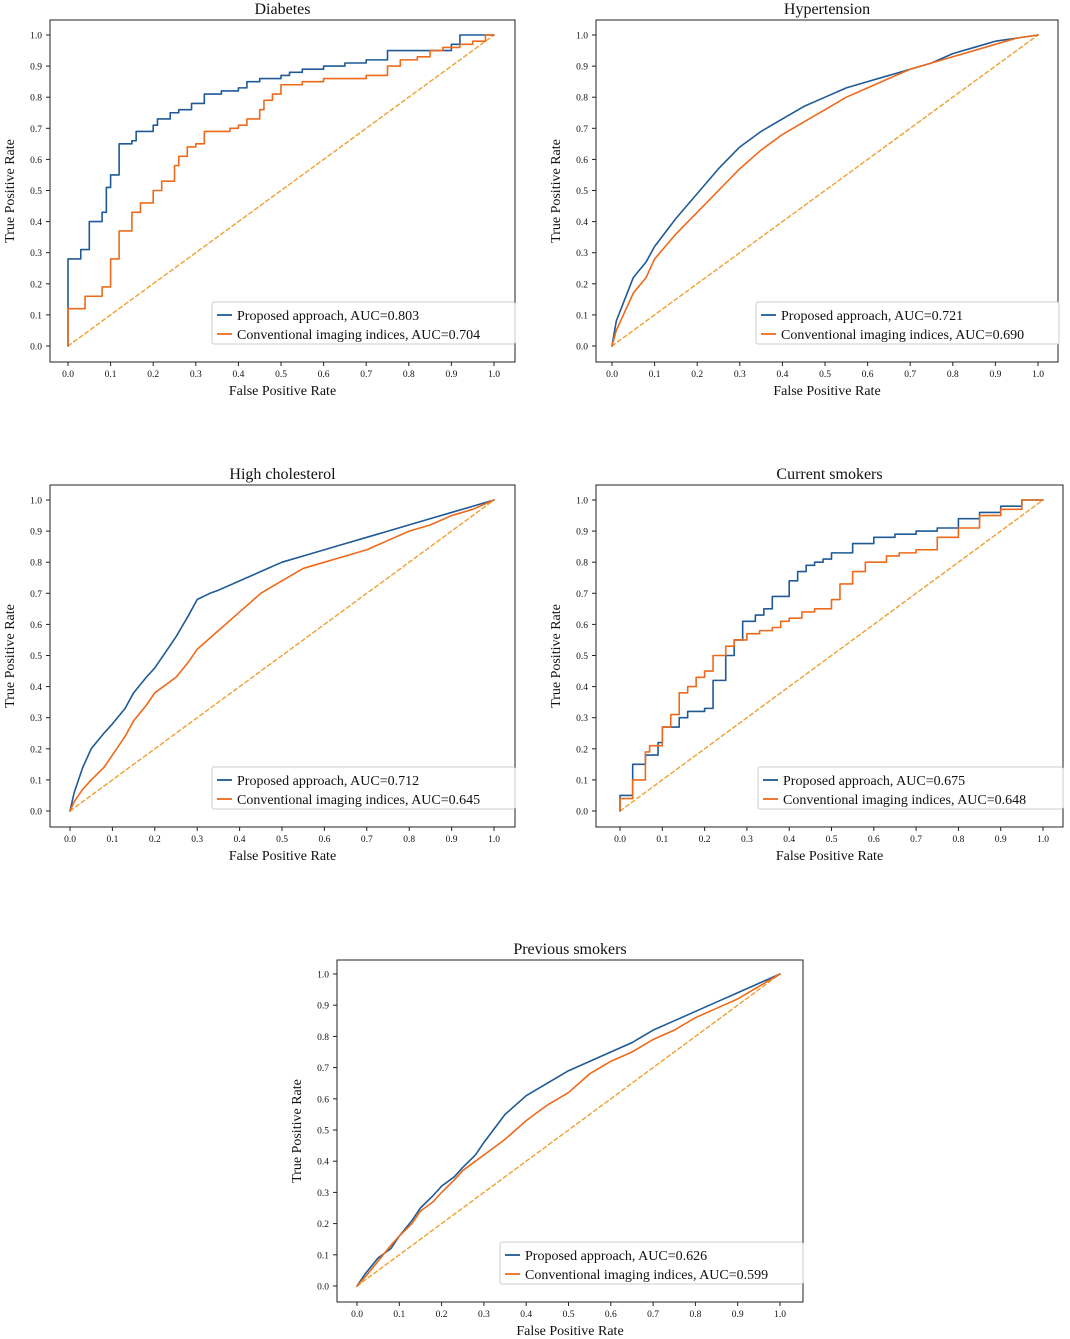 The width and height of the screenshot is (1070, 1339). Describe the element at coordinates (409, 840) in the screenshot. I see `x-tick-label: 0.8` at that location.